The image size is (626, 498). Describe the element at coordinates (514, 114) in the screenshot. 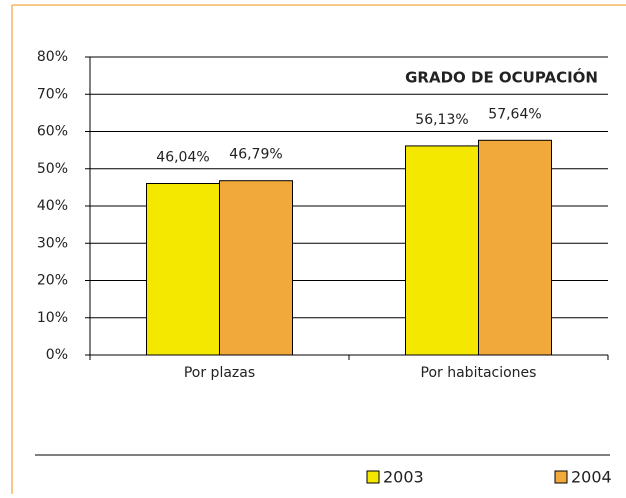

I see `data-label: 57,64%` at that location.